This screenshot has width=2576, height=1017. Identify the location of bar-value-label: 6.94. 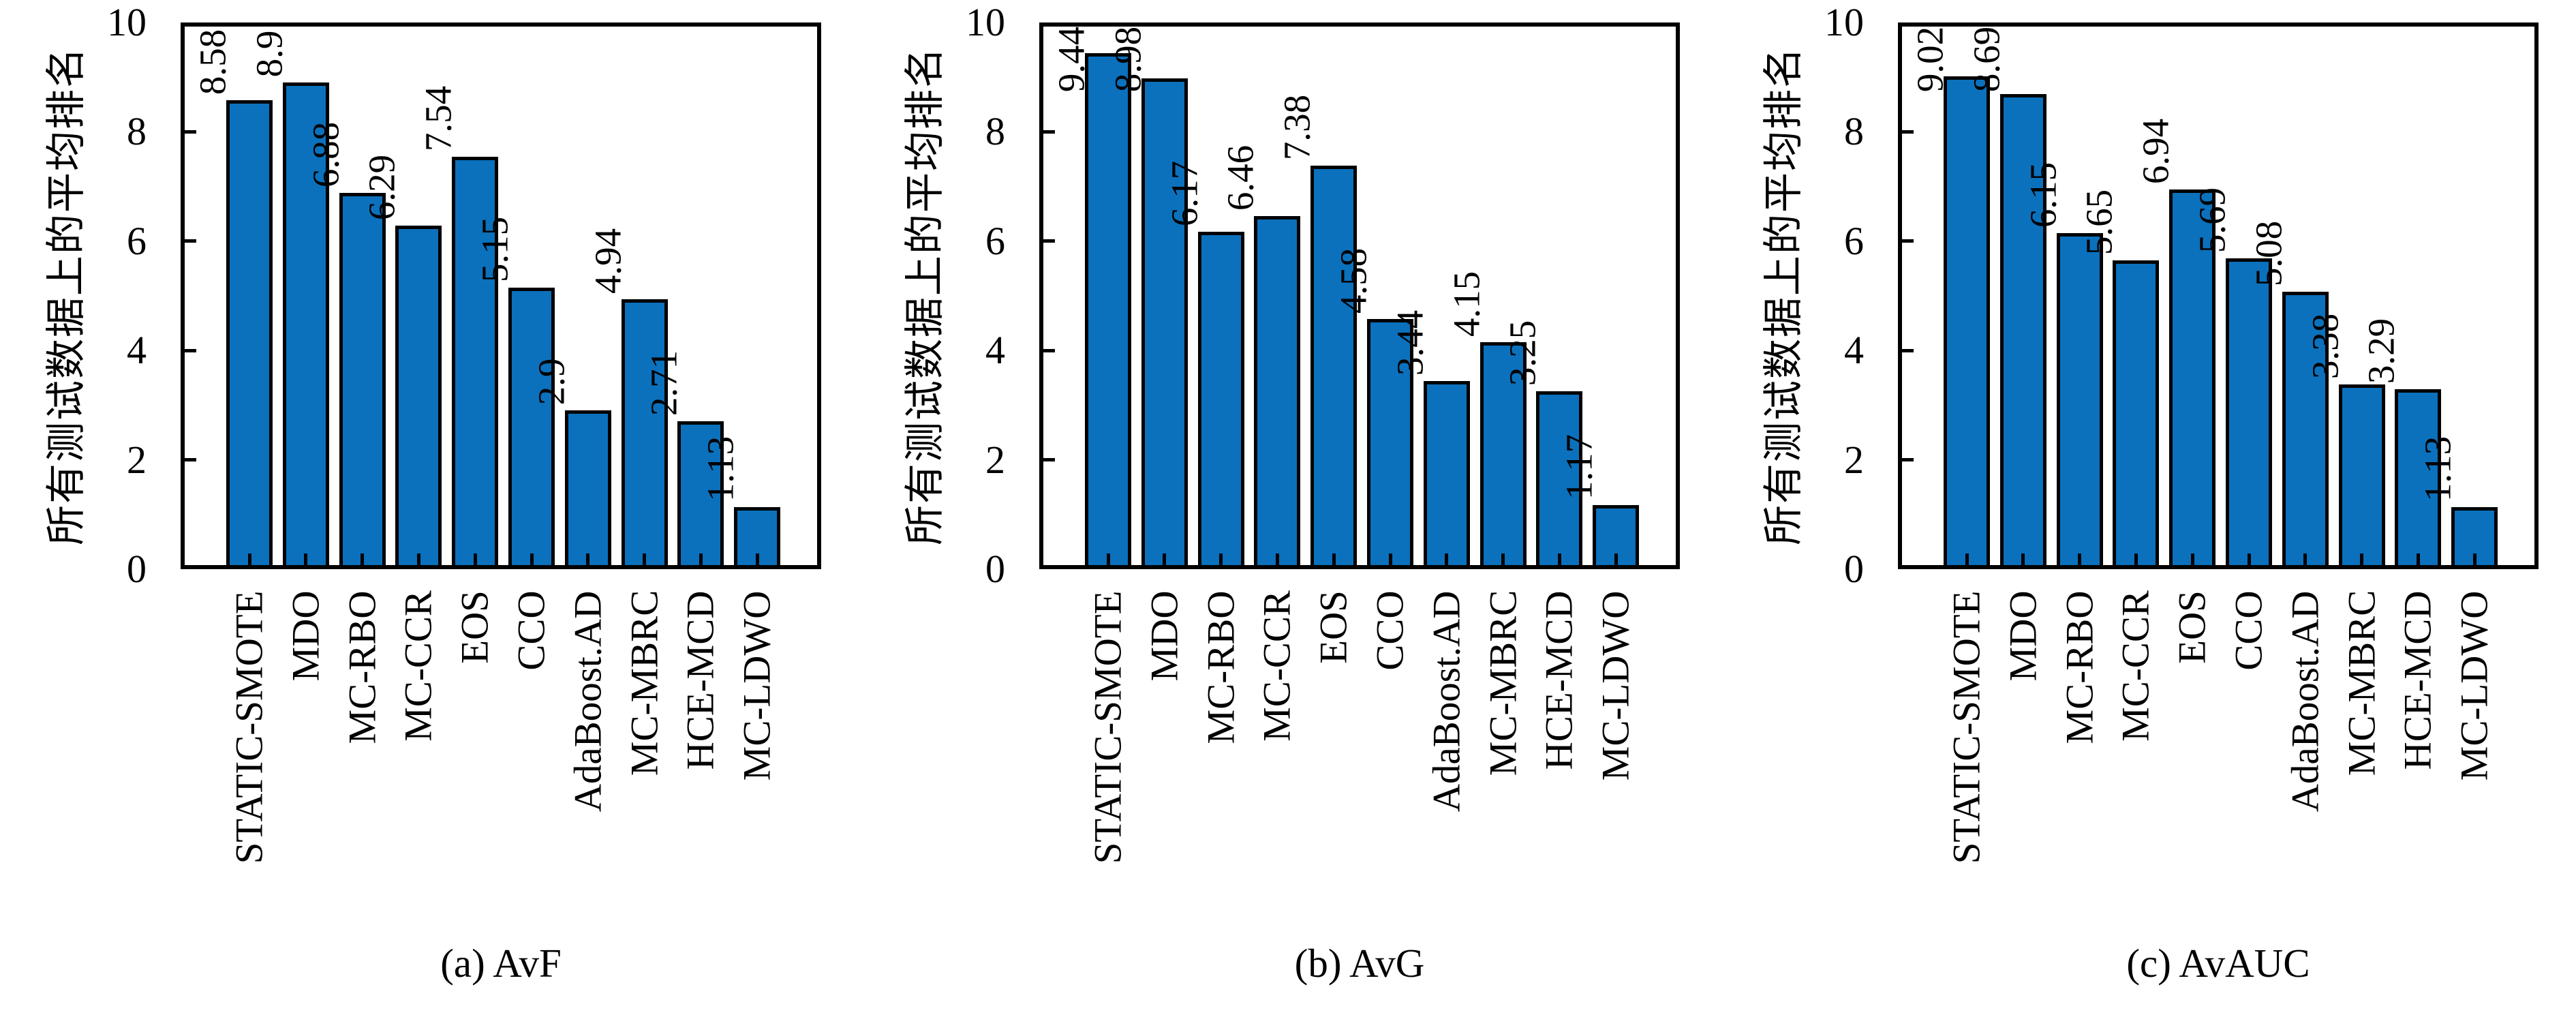
(2155, 152).